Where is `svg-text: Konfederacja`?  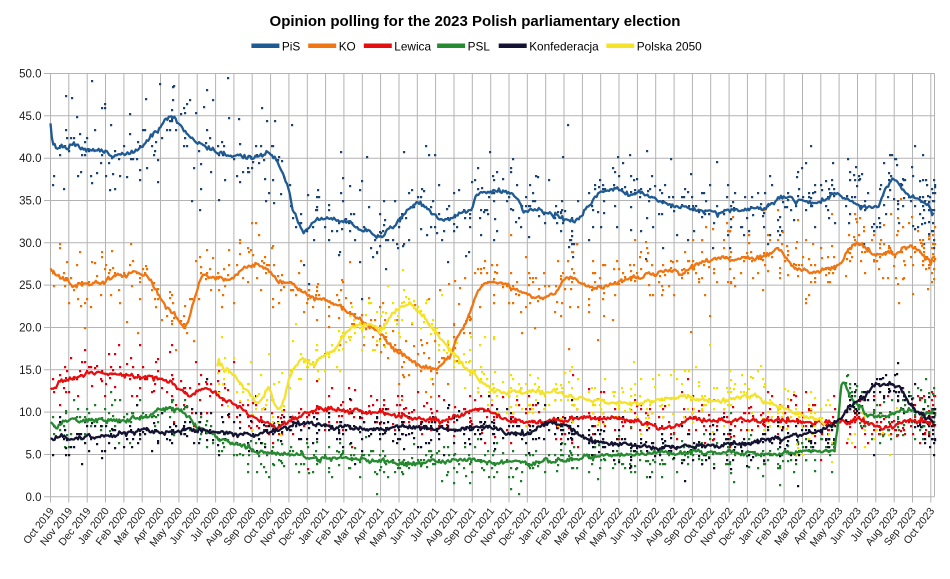
svg-text: Konfederacja is located at coordinates (564, 47).